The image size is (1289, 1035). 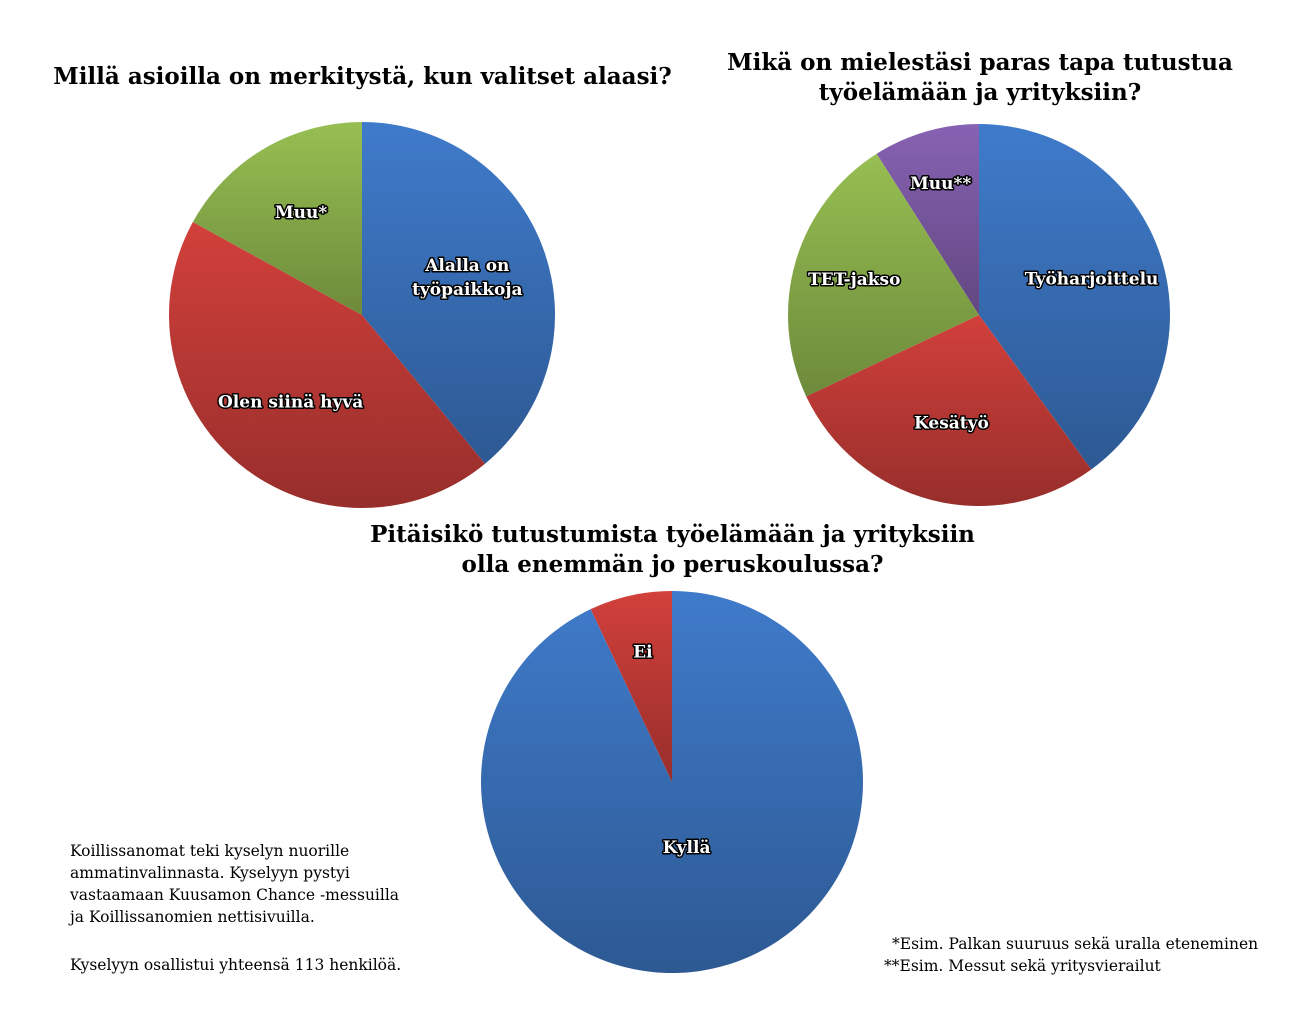 I want to click on footnote-2: **Esim. Messut sekä yritysvierailut, so click(x=1022, y=966).